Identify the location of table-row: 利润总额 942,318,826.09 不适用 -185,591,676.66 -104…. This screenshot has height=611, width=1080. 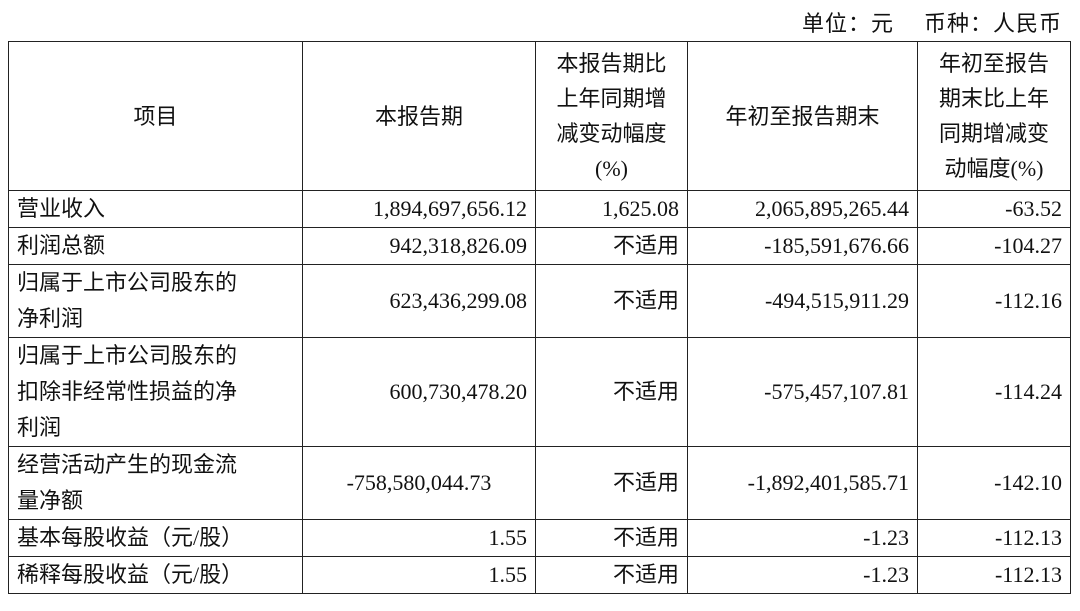
(539, 246).